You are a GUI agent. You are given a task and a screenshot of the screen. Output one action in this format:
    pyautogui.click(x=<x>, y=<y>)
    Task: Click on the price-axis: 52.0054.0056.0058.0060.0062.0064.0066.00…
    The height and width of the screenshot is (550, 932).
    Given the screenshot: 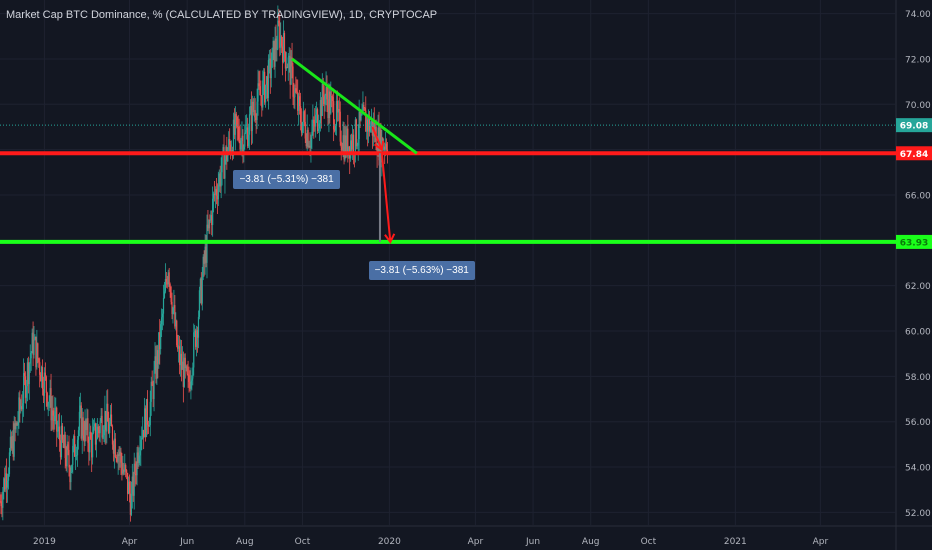 What is the action you would take?
    pyautogui.click(x=914, y=264)
    